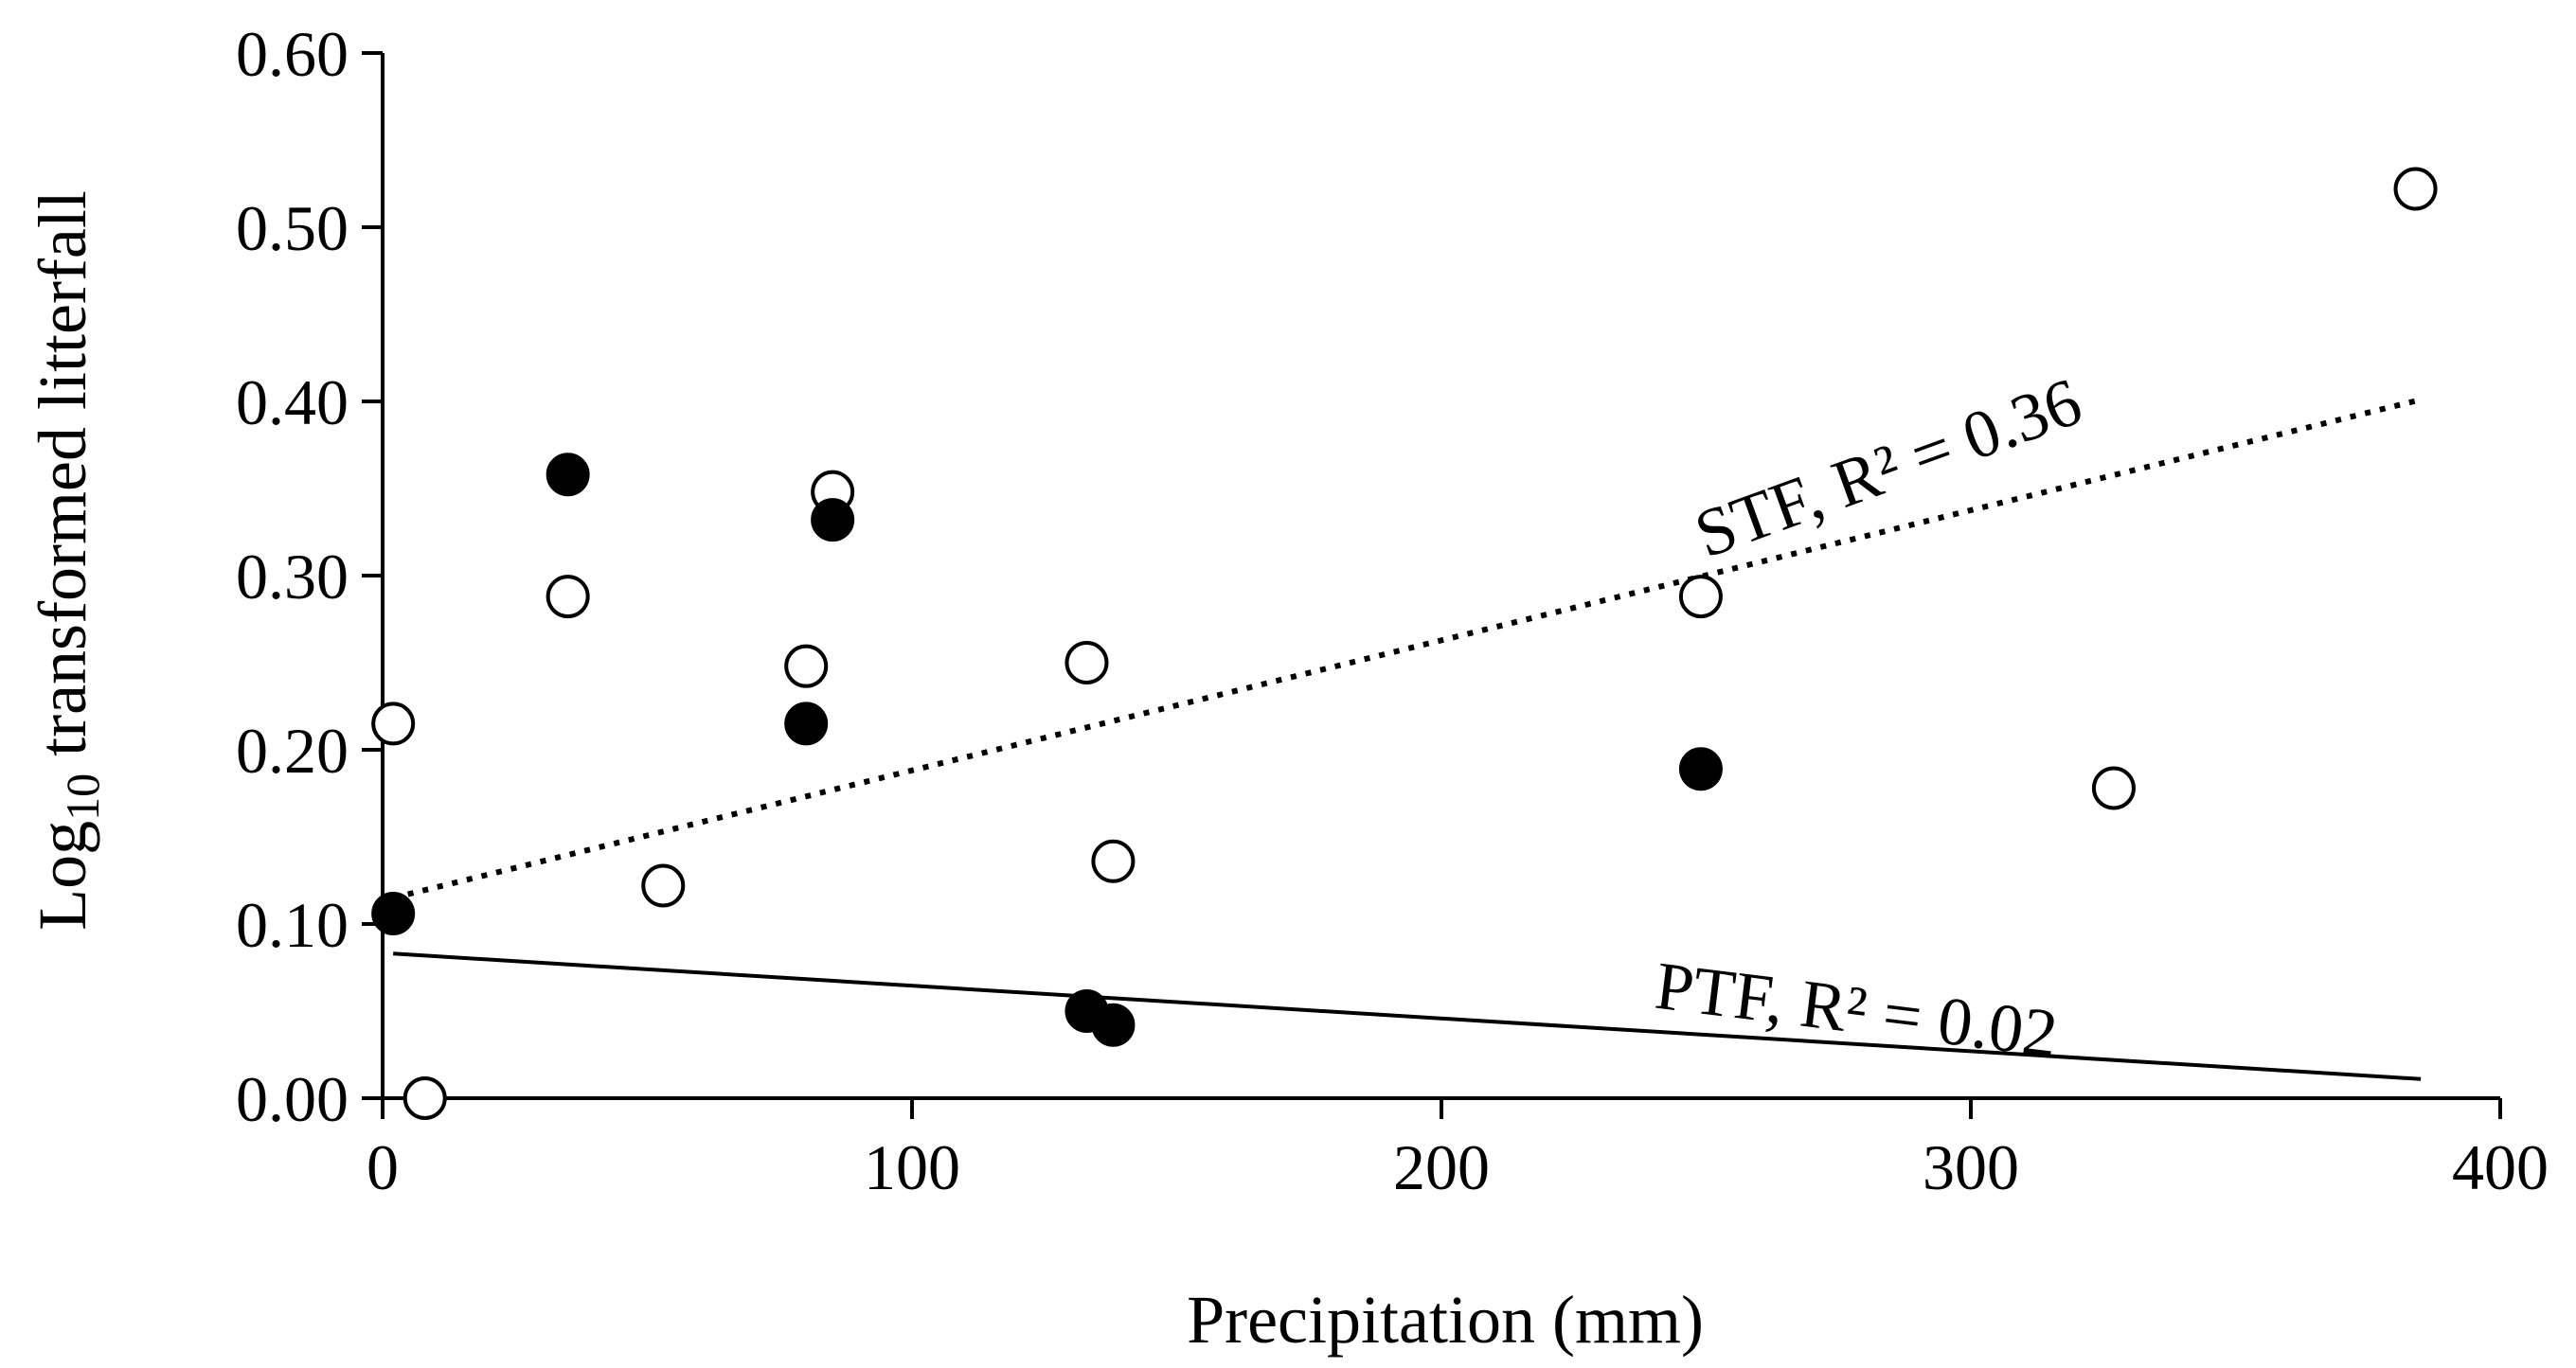 The width and height of the screenshot is (2576, 1368). What do you see at coordinates (2500, 1167) in the screenshot?
I see `x-tick-label: 400` at bounding box center [2500, 1167].